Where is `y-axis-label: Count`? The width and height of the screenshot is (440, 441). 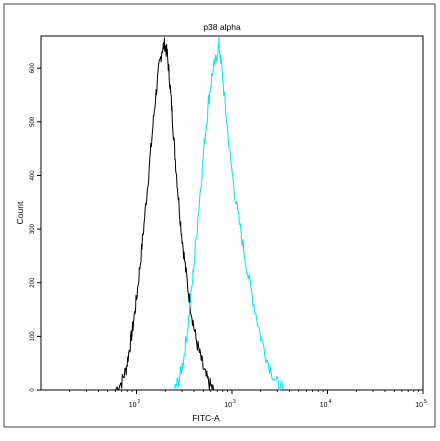
y-axis-label: Count is located at coordinates (20, 212).